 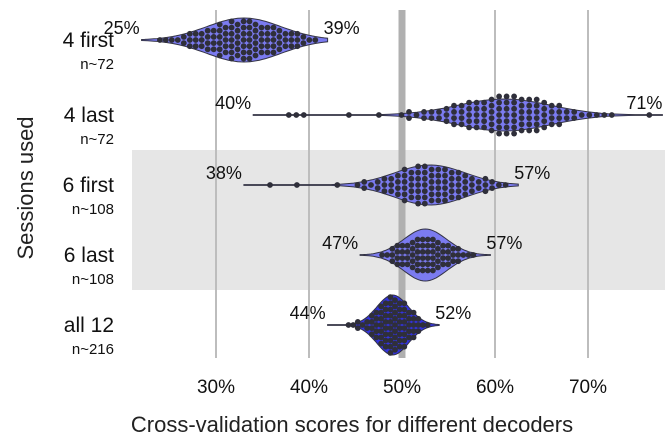 I want to click on group-n-label: n~72, so click(x=97, y=139).